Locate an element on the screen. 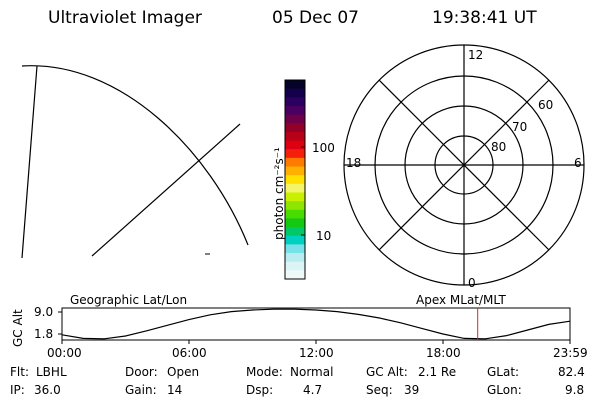 The image size is (600, 400). gc-alt-label: GC Alt: is located at coordinates (387, 372).